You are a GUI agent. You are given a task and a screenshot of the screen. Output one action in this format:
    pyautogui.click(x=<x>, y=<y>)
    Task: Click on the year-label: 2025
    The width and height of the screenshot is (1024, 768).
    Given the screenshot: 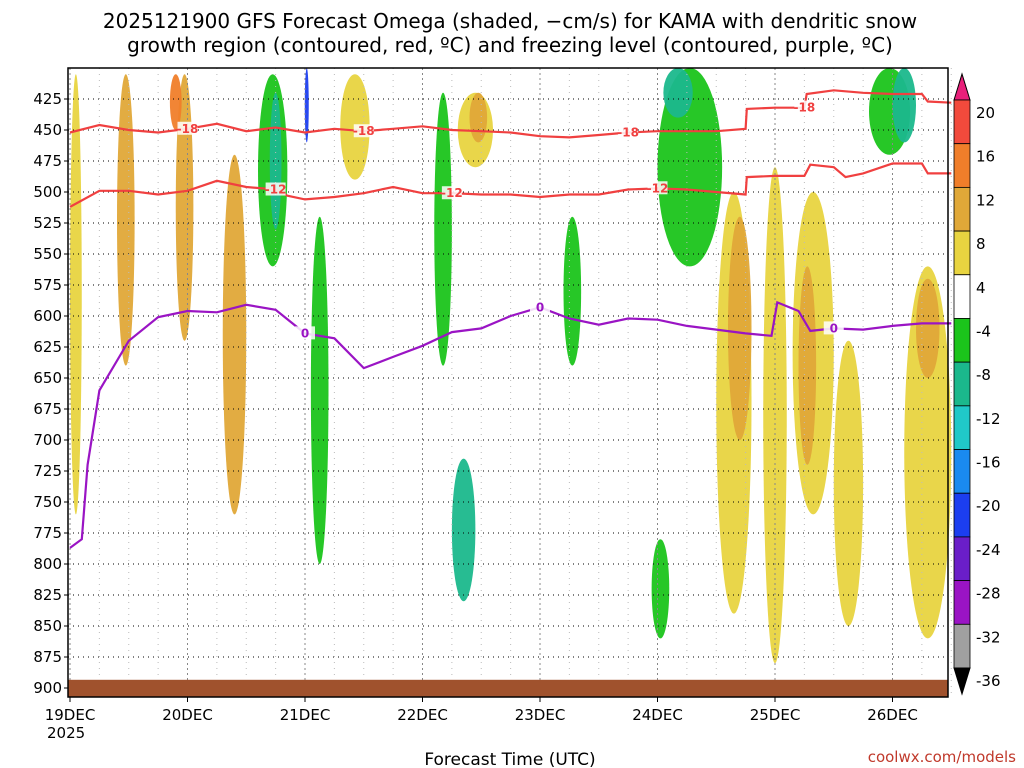 What is the action you would take?
    pyautogui.click(x=66, y=733)
    